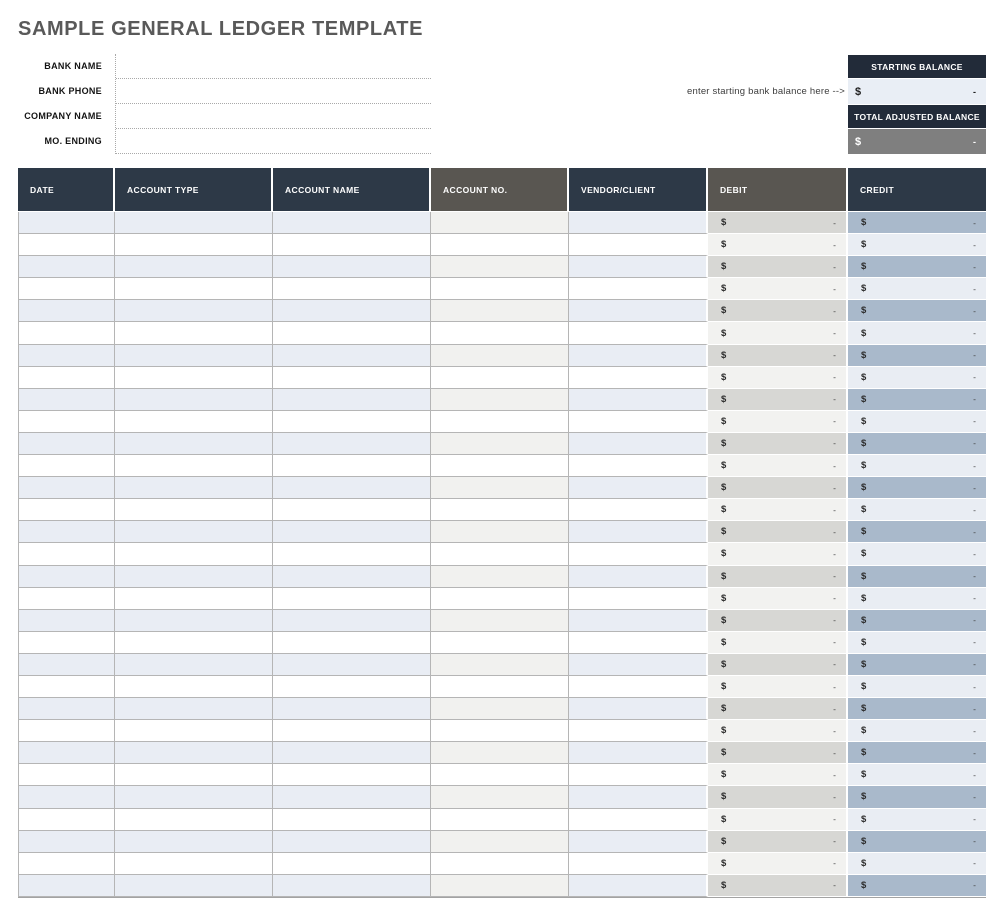 The height and width of the screenshot is (919, 1008). I want to click on bank-name-input, so click(273, 66).